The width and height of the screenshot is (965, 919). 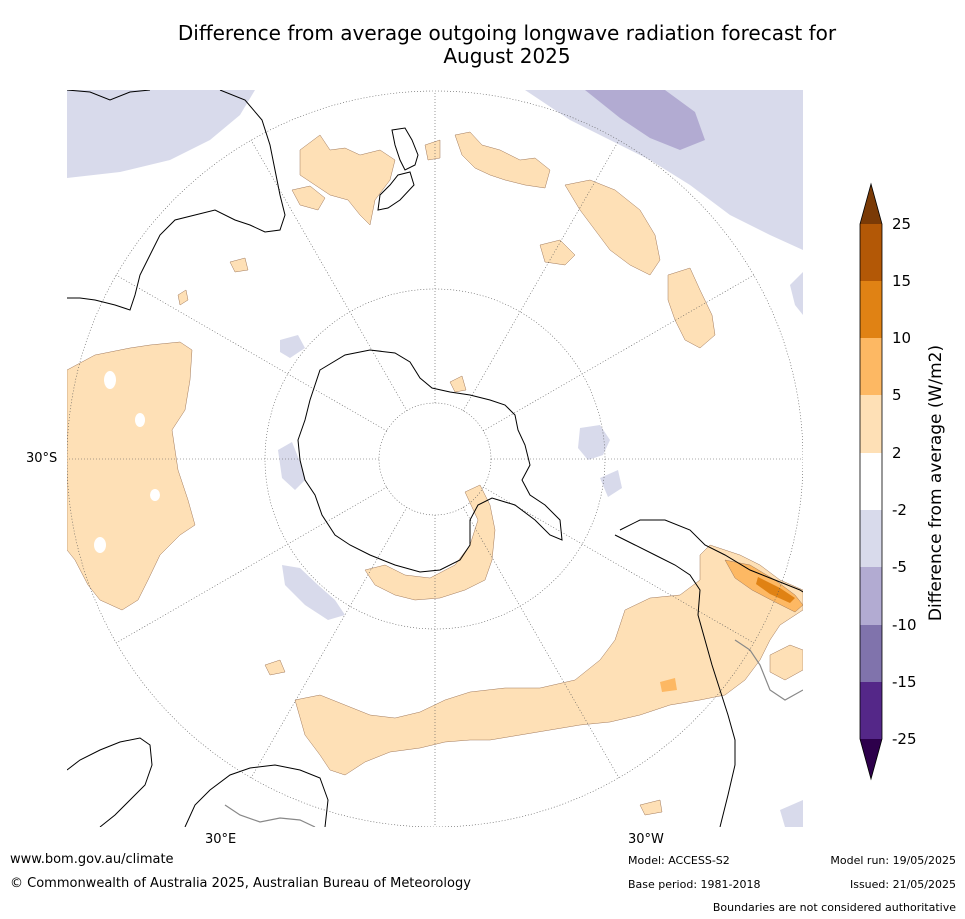 I want to click on country-boundaries, so click(x=513, y=733).